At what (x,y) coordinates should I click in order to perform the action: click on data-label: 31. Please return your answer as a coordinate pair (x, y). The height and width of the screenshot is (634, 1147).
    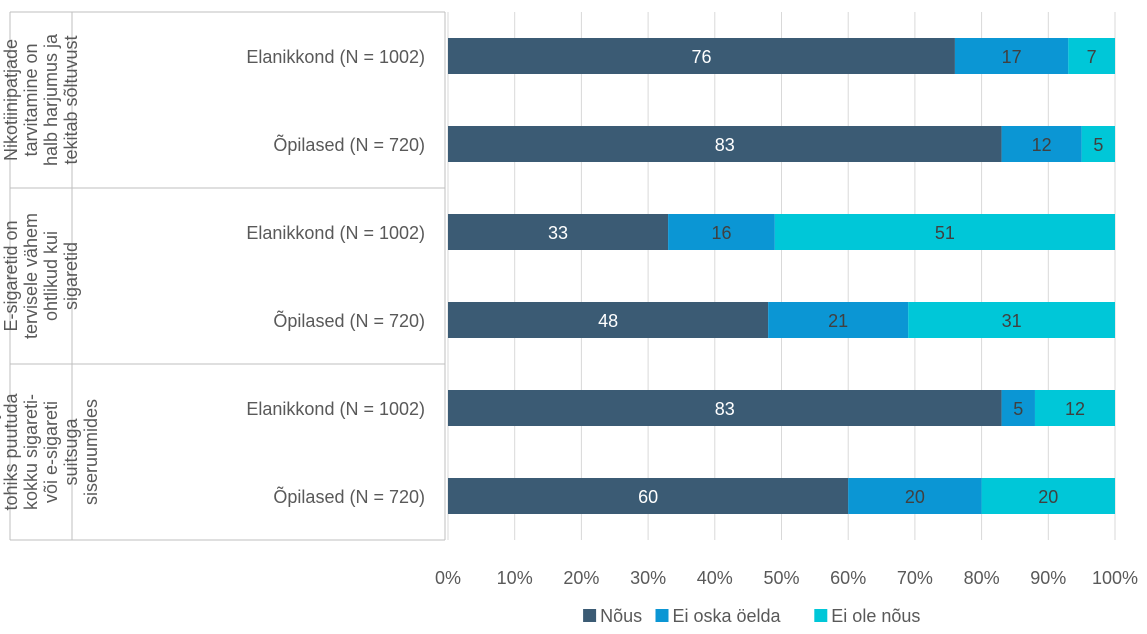
    Looking at the image, I should click on (1012, 321).